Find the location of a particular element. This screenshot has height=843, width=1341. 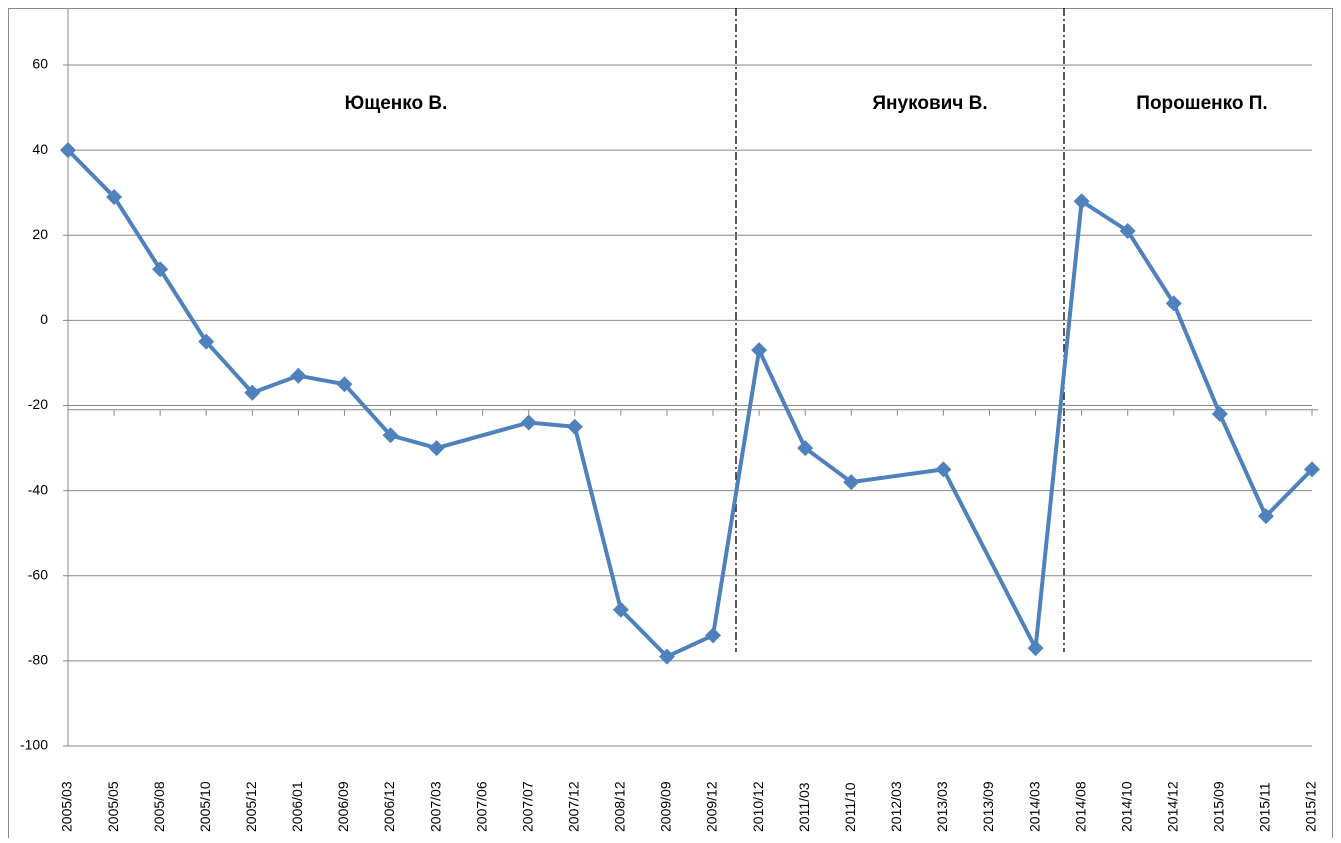

x-tick-label: 2005/12 is located at coordinates (251, 806).